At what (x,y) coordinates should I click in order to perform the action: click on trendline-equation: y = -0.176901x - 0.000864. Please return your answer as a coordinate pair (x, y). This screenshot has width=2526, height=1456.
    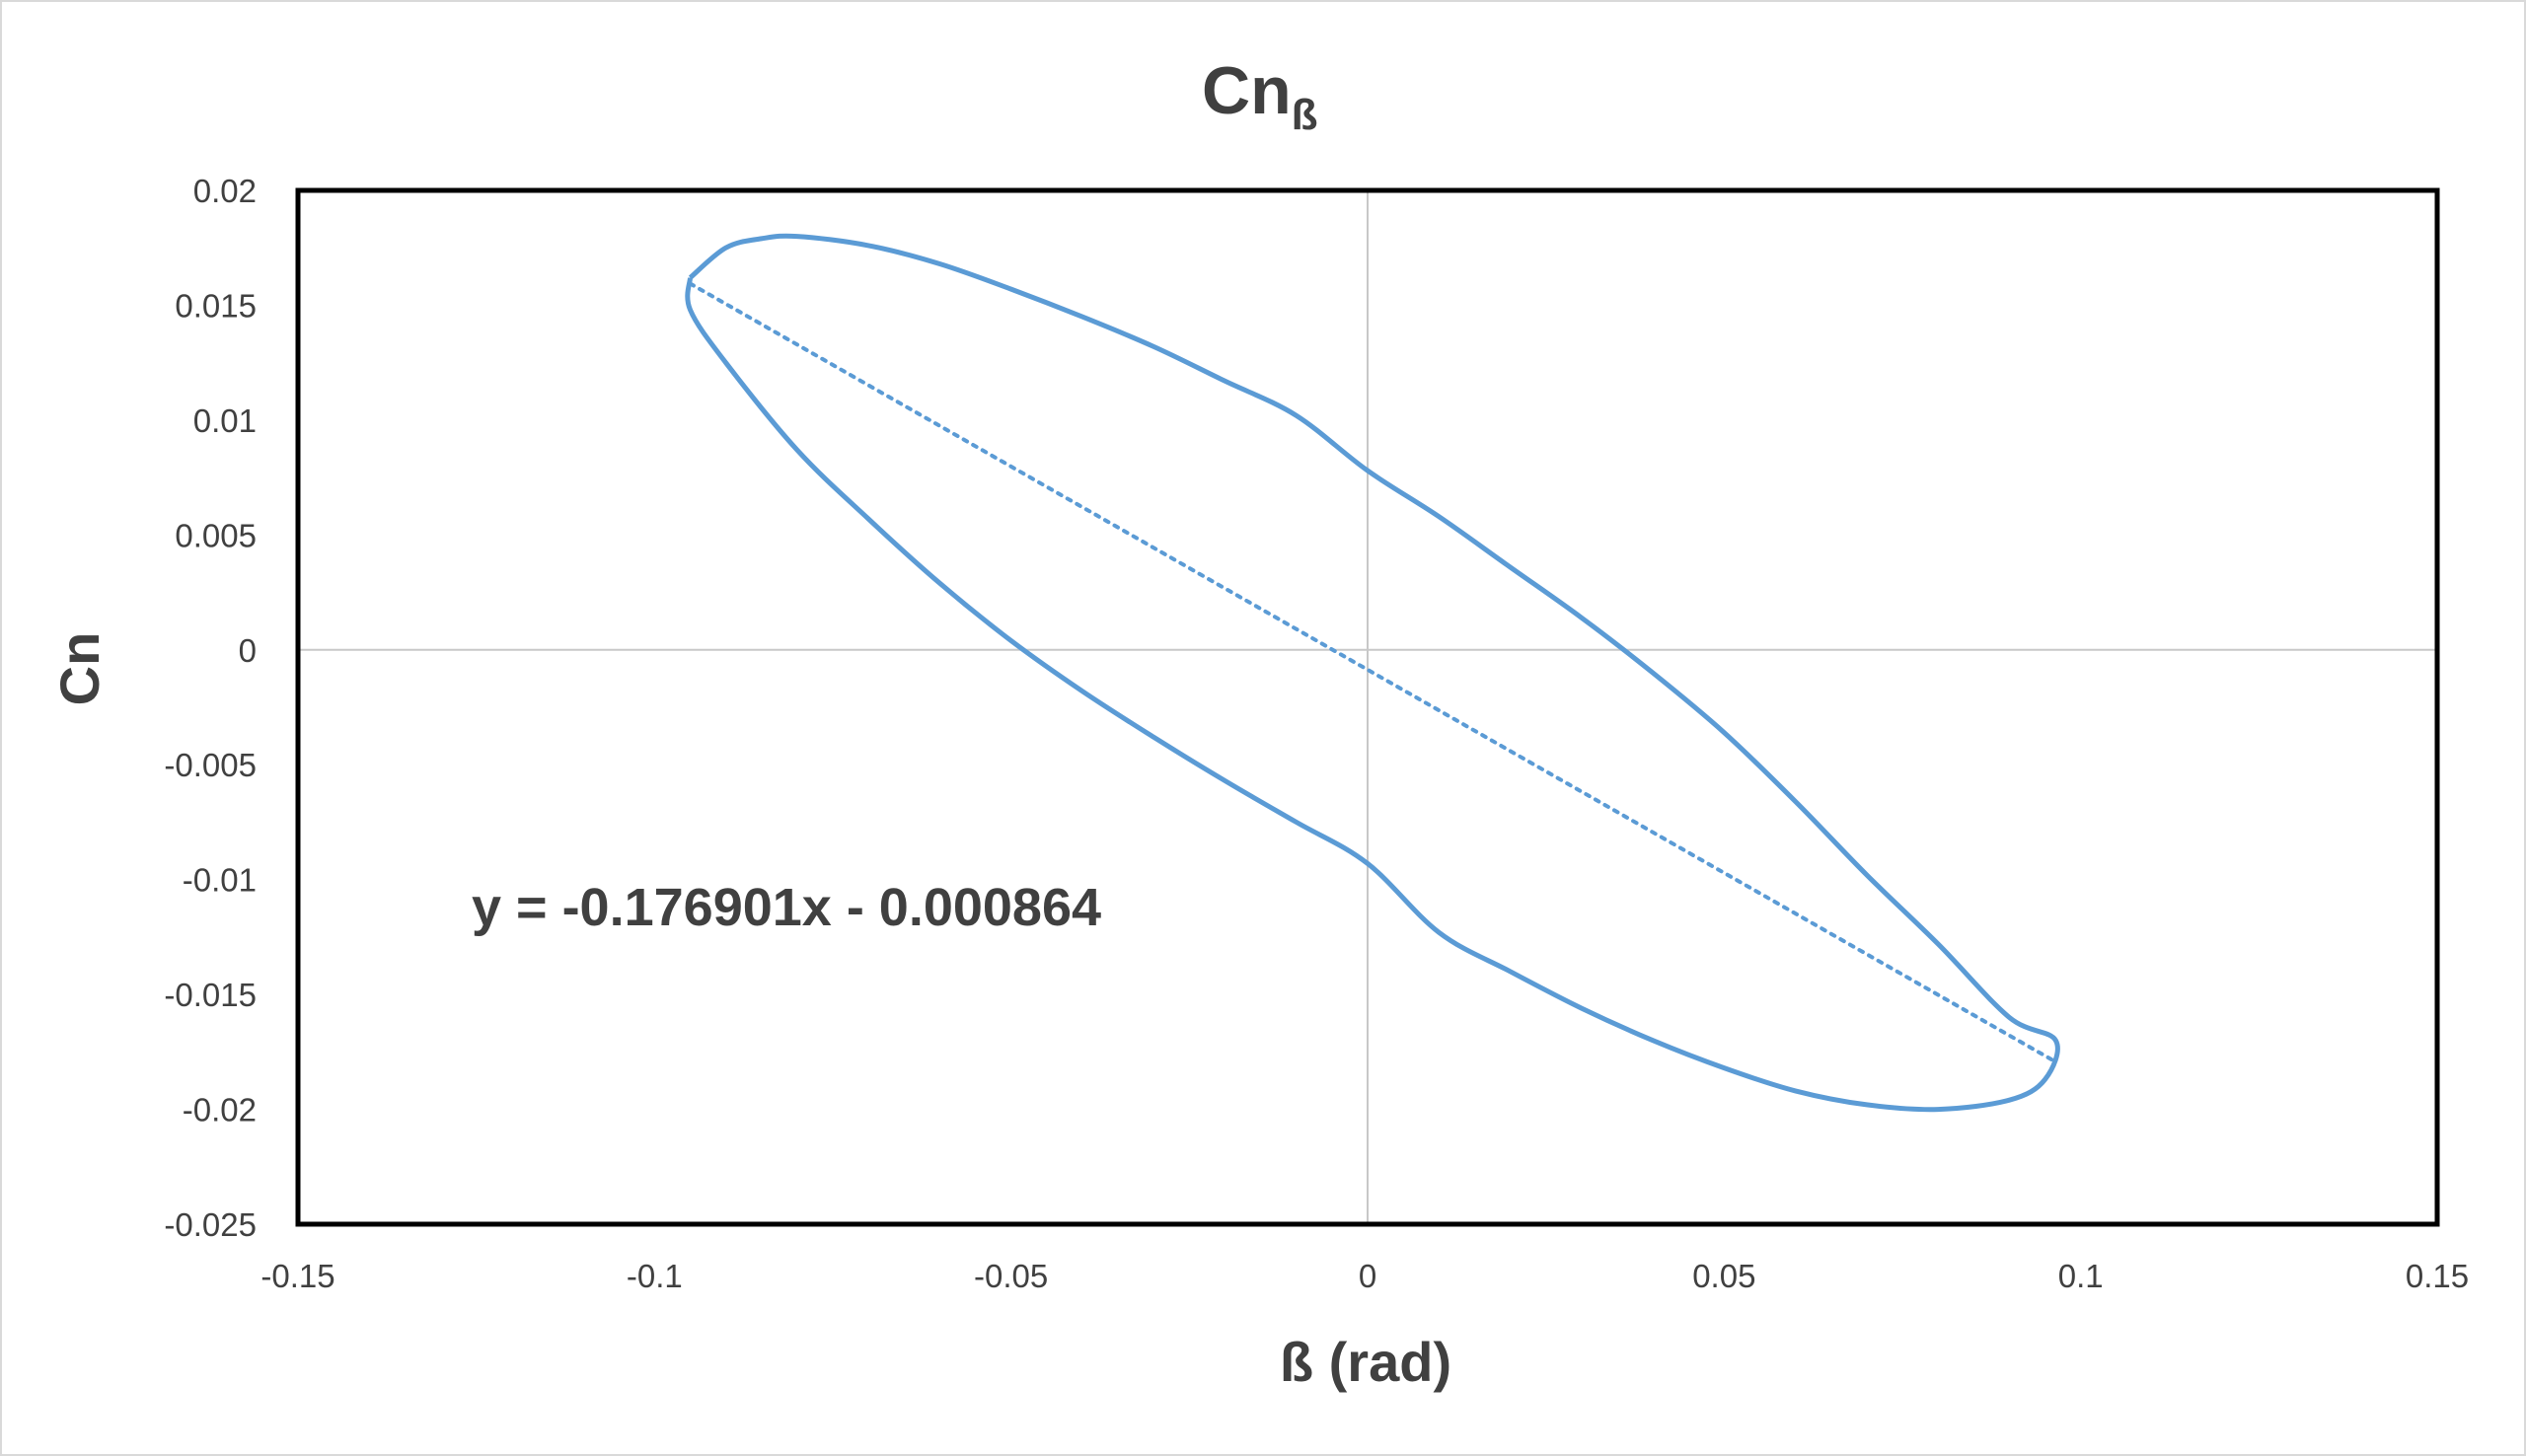
    Looking at the image, I should click on (786, 907).